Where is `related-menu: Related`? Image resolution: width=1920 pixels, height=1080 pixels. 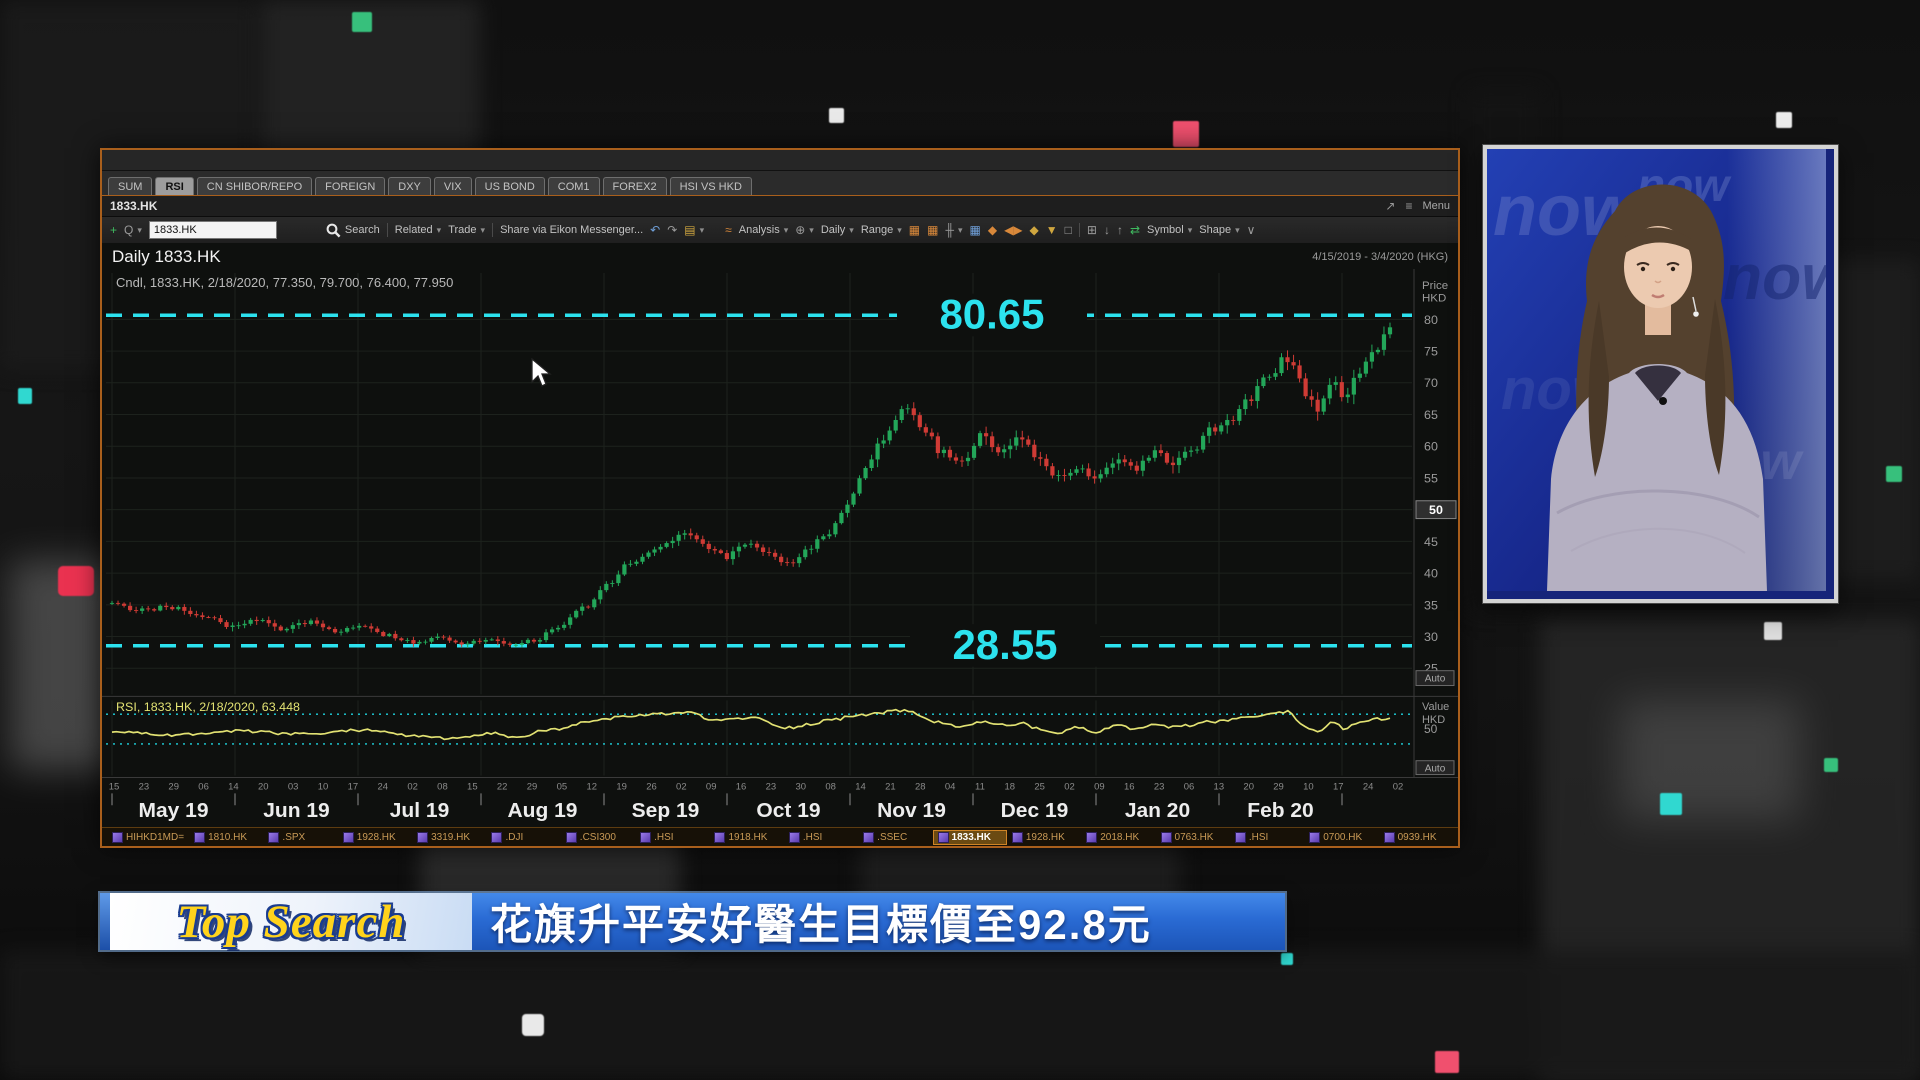 related-menu: Related is located at coordinates (413, 230).